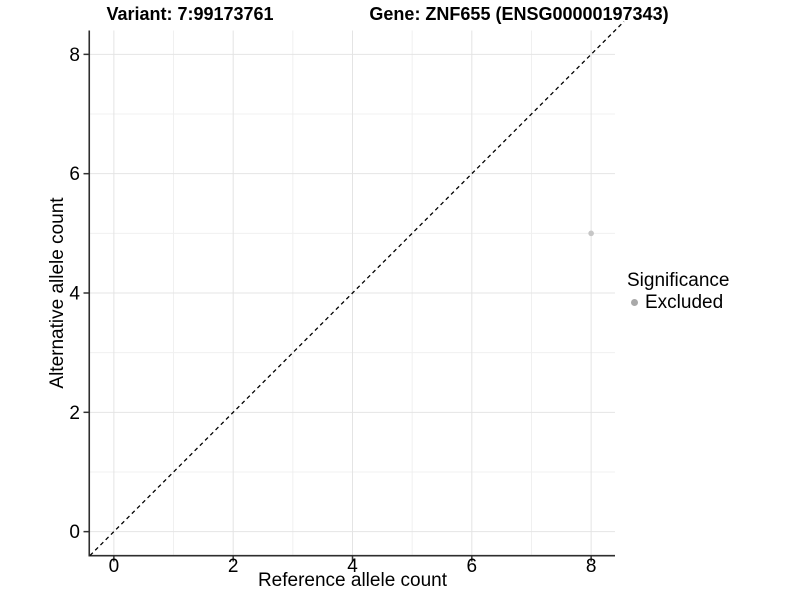 This screenshot has height=600, width=800. What do you see at coordinates (591, 566) in the screenshot?
I see `x-tick-label: 8` at bounding box center [591, 566].